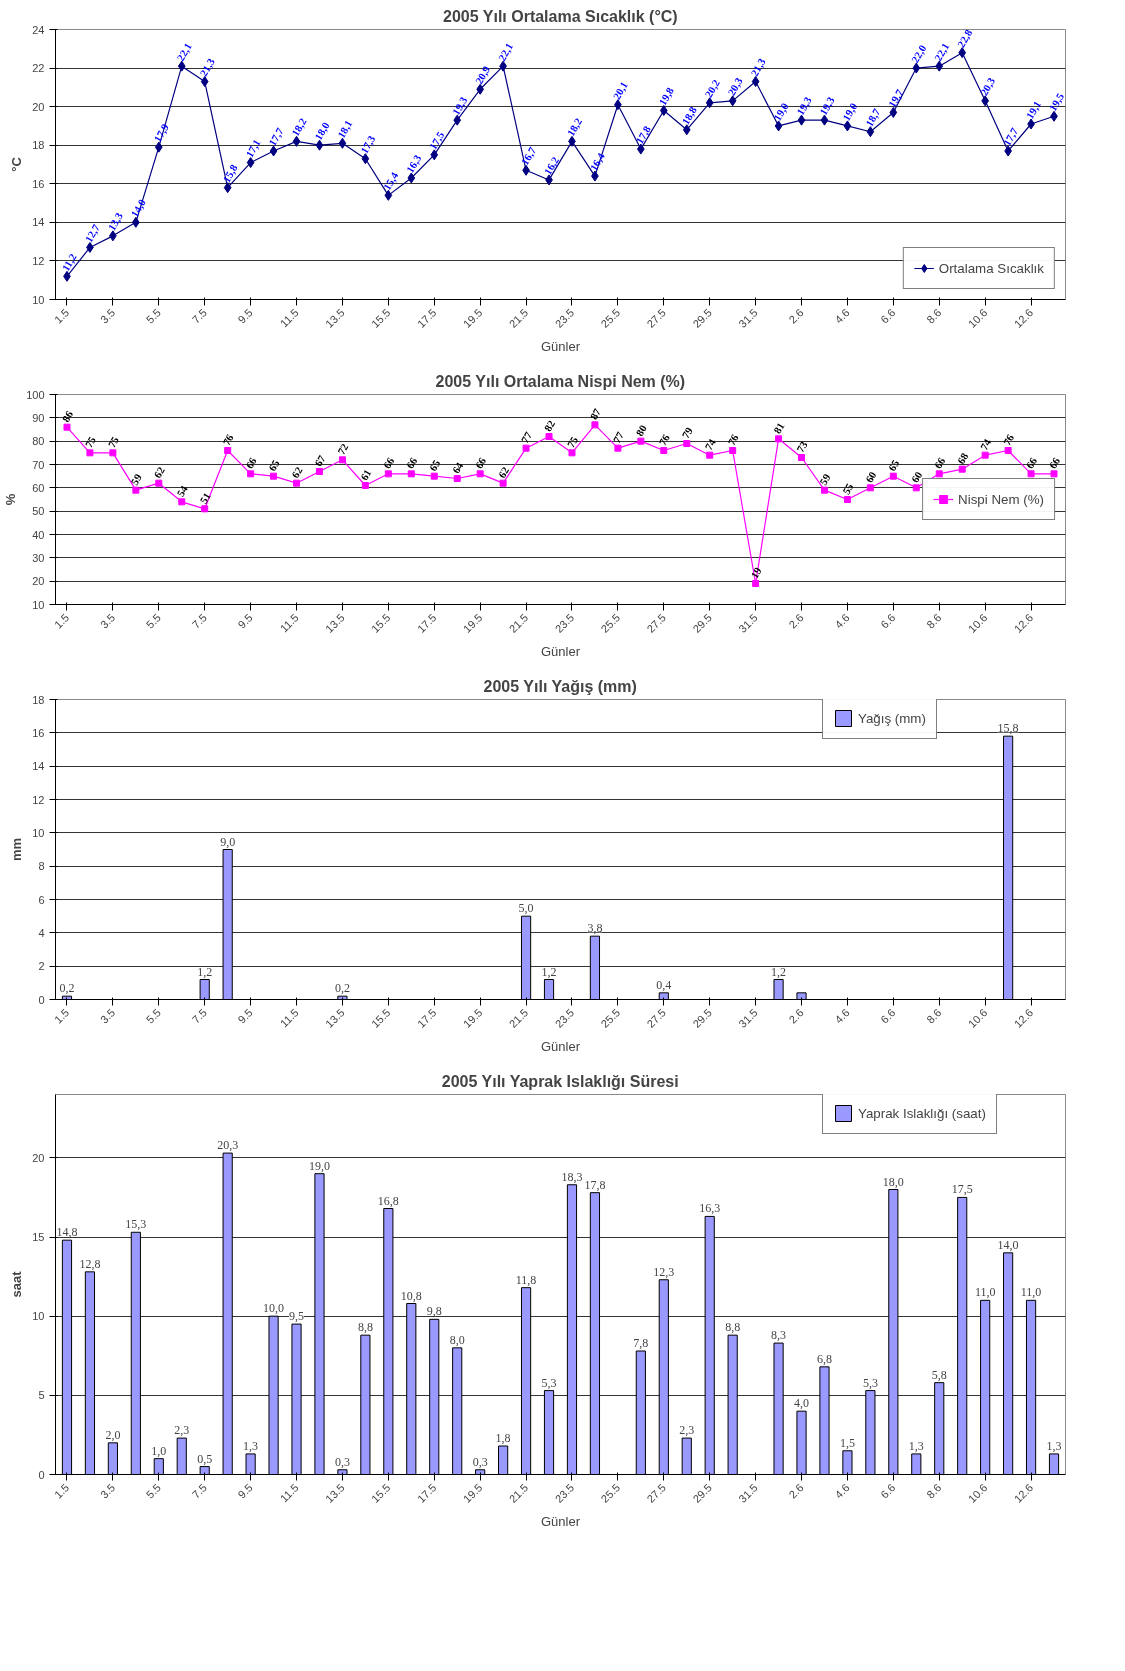 The image size is (1125, 1671). What do you see at coordinates (848, 489) in the screenshot?
I see `data-label: 55` at bounding box center [848, 489].